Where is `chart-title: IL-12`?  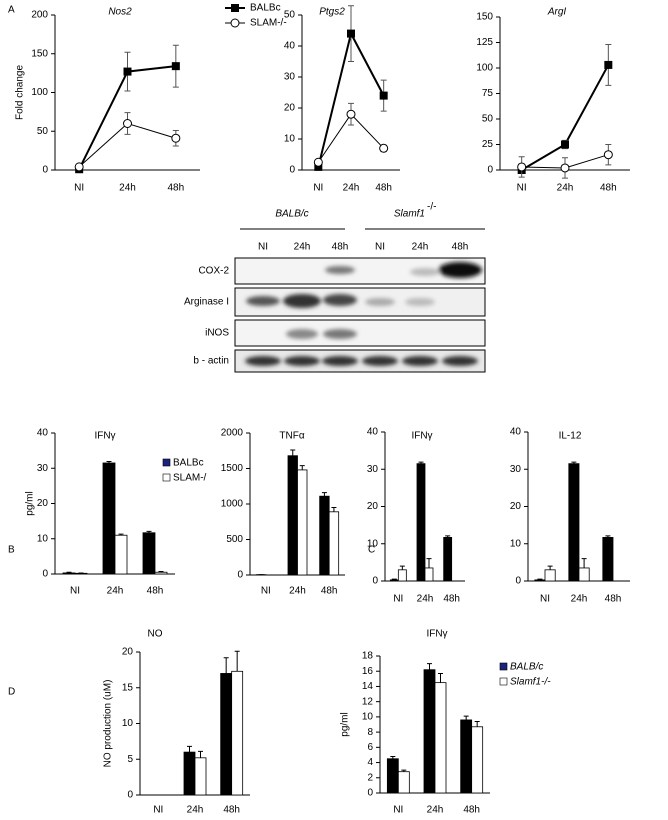
chart-title: IL-12 is located at coordinates (570, 436).